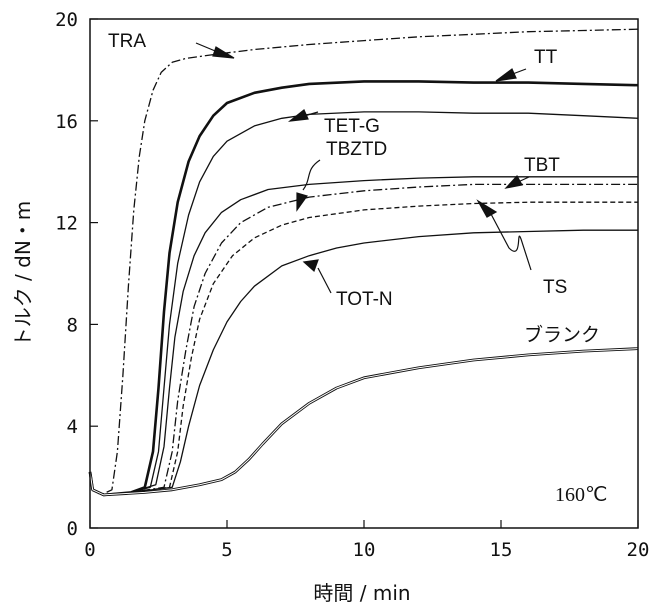  Describe the element at coordinates (364, 299) in the screenshot. I see `series-label-tot-n: TOT-N` at that location.